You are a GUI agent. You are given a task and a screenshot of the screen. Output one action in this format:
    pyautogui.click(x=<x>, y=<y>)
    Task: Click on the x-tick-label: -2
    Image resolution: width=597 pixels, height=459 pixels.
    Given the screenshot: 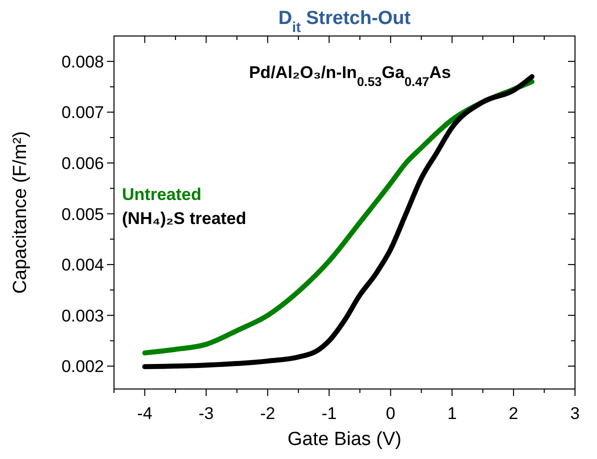 What is the action you would take?
    pyautogui.click(x=268, y=413)
    